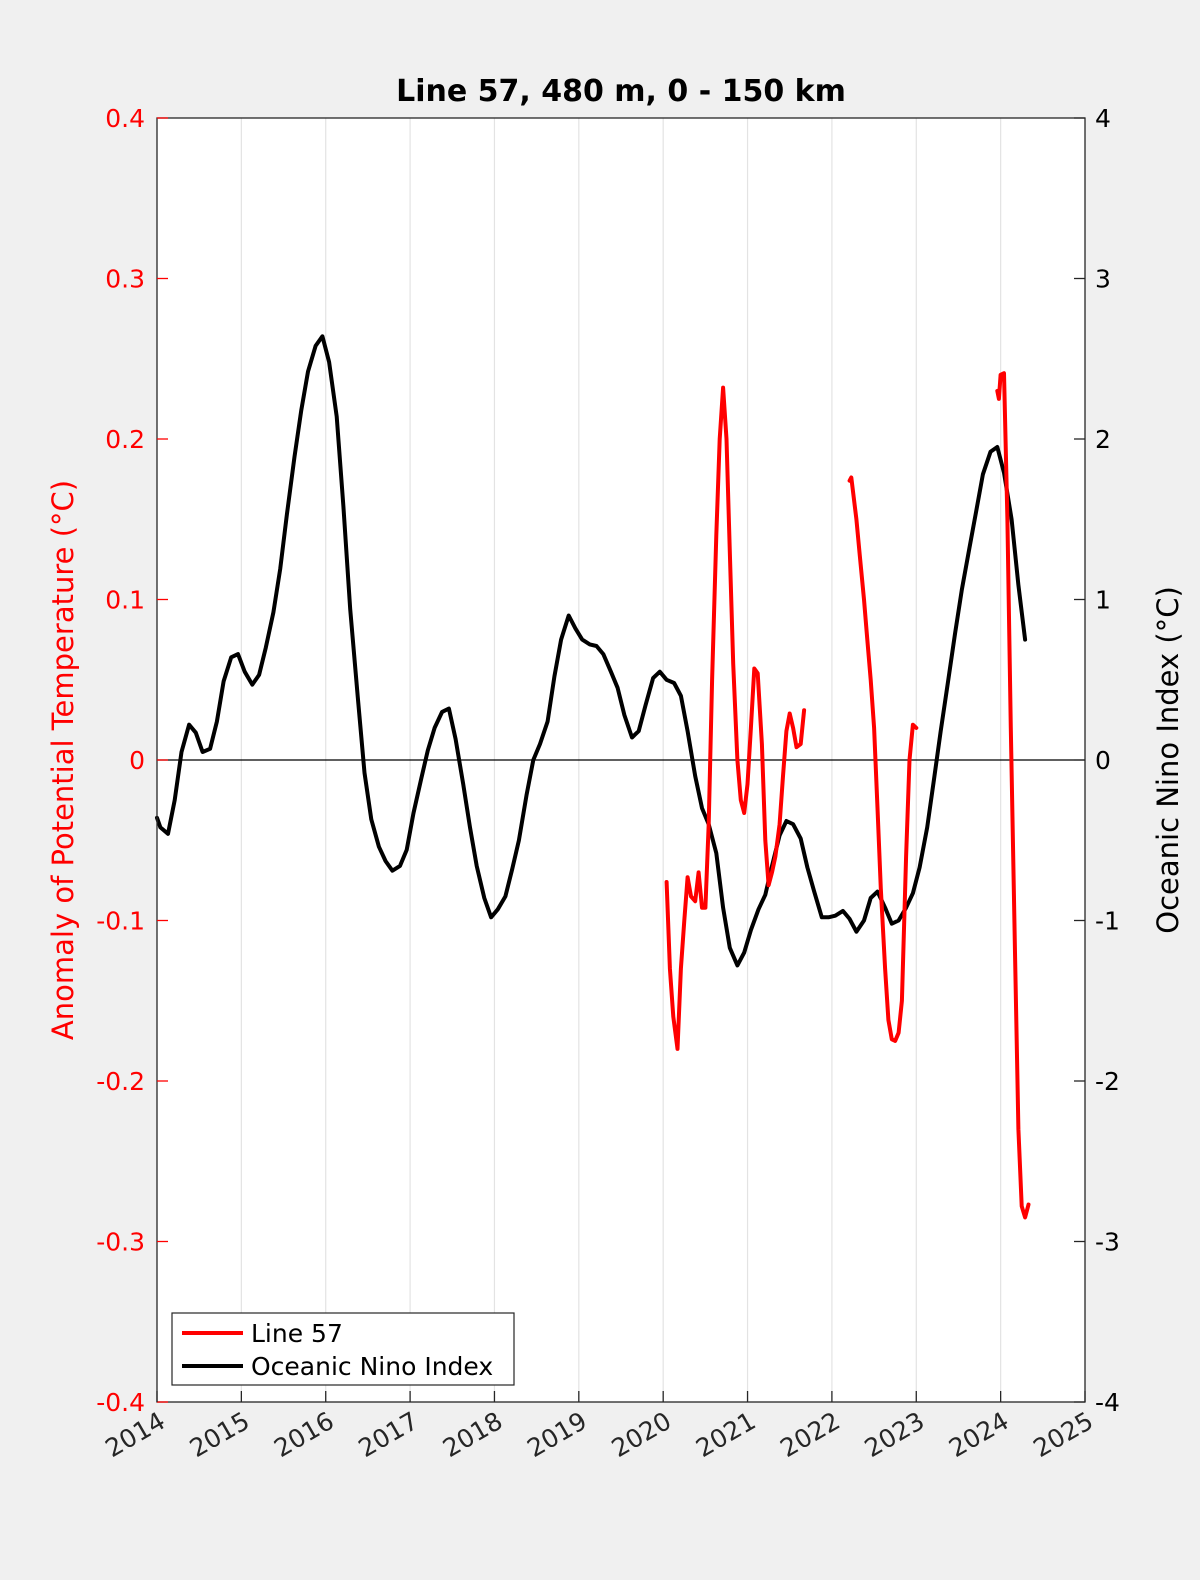 The width and height of the screenshot is (1200, 1580). I want to click on right-y-tick-label: 1, so click(1103, 600).